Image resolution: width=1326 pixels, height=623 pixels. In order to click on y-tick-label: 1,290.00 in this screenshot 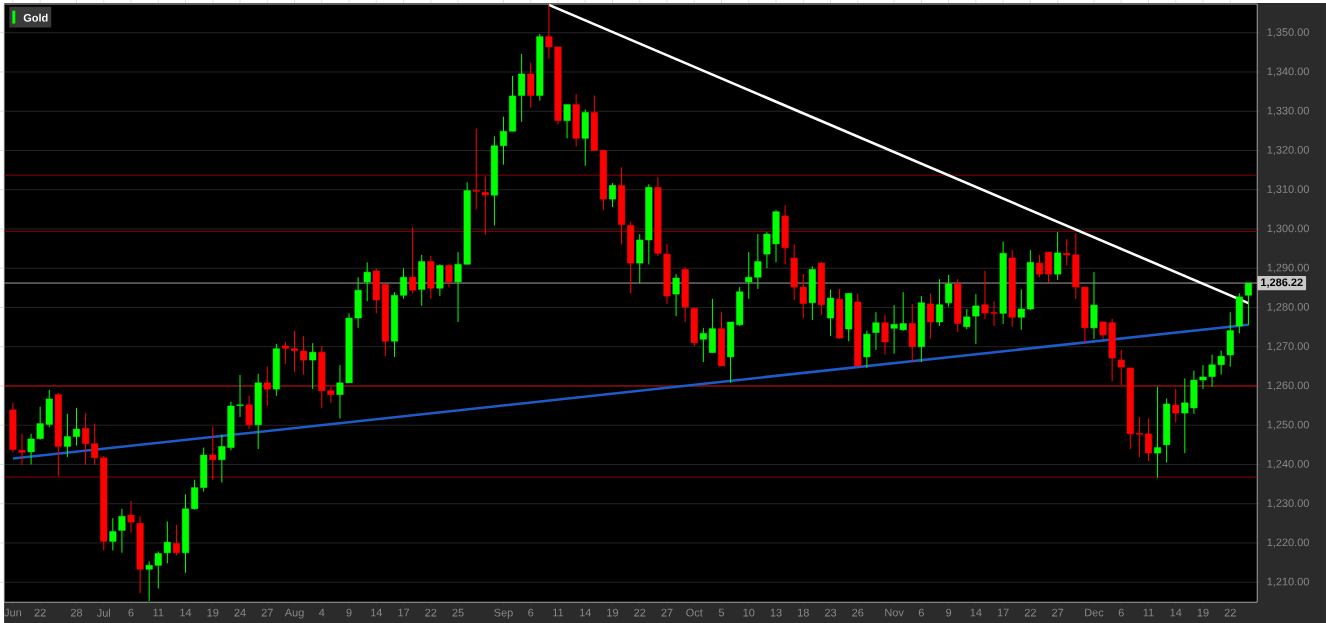, I will do `click(1288, 268)`.